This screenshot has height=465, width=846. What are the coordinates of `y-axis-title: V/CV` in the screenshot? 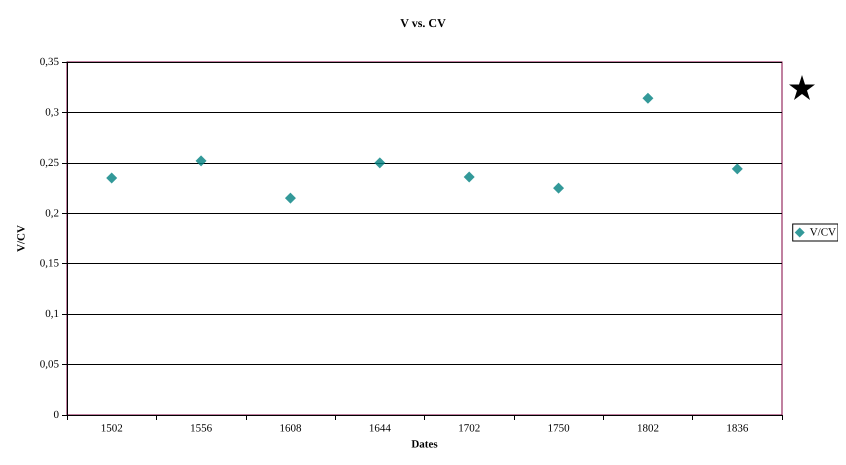 It's located at (22, 238).